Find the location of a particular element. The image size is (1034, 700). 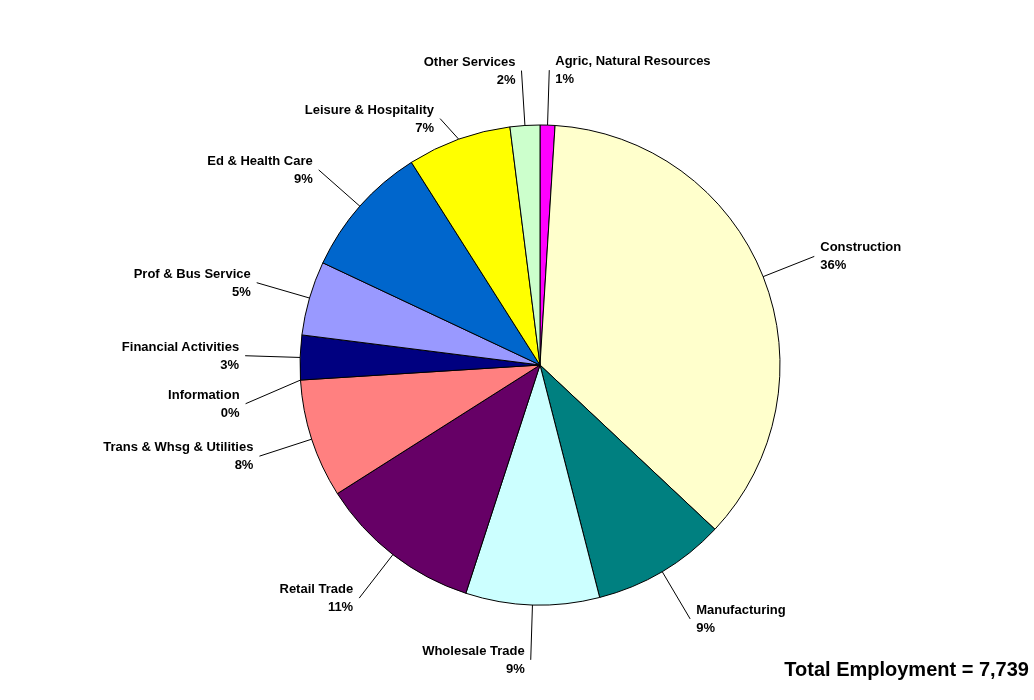

slice-label: Financial Activities is located at coordinates (180, 346).